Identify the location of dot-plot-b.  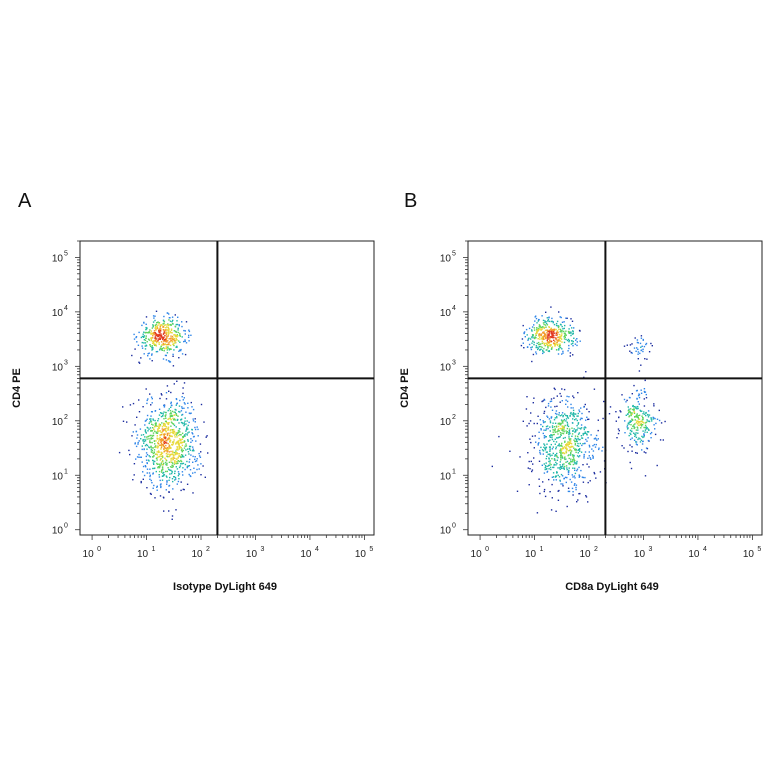
(578, 410).